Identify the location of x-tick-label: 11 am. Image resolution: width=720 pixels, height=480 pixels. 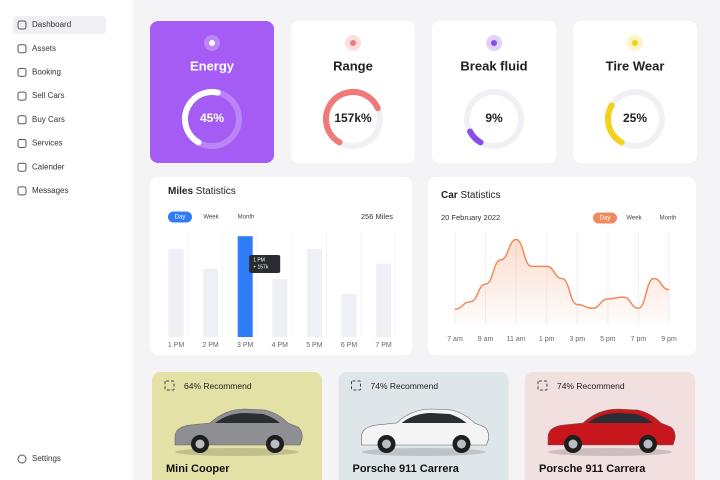
(516, 339).